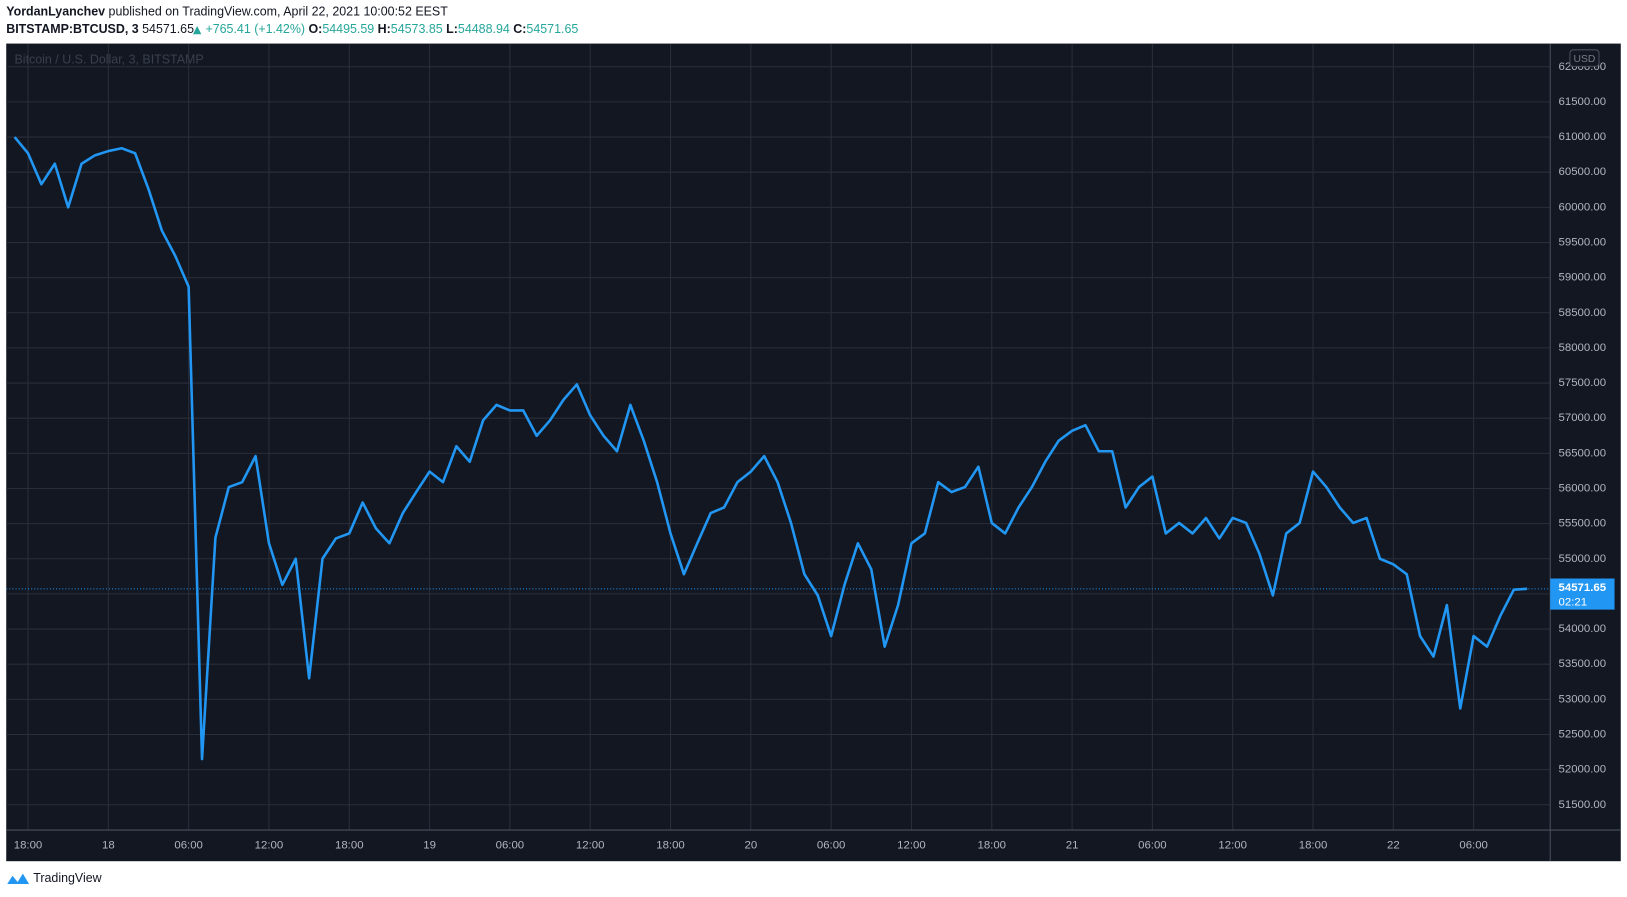 The width and height of the screenshot is (1627, 897). Describe the element at coordinates (519, 29) in the screenshot. I see `c-label: C:` at that location.